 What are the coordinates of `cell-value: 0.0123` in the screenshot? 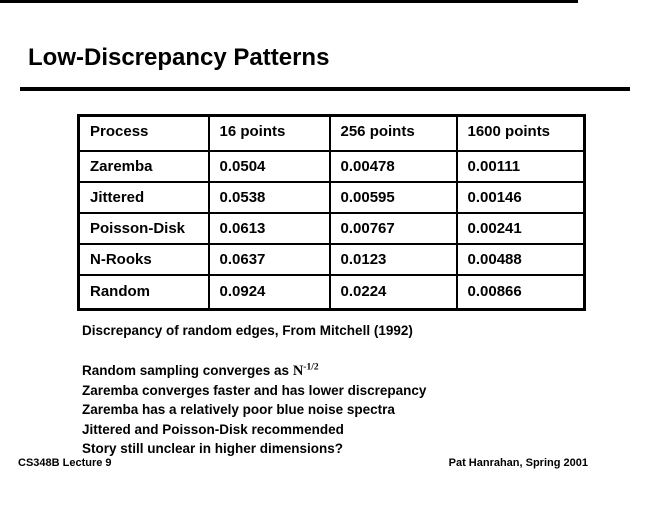 It's located at (393, 259).